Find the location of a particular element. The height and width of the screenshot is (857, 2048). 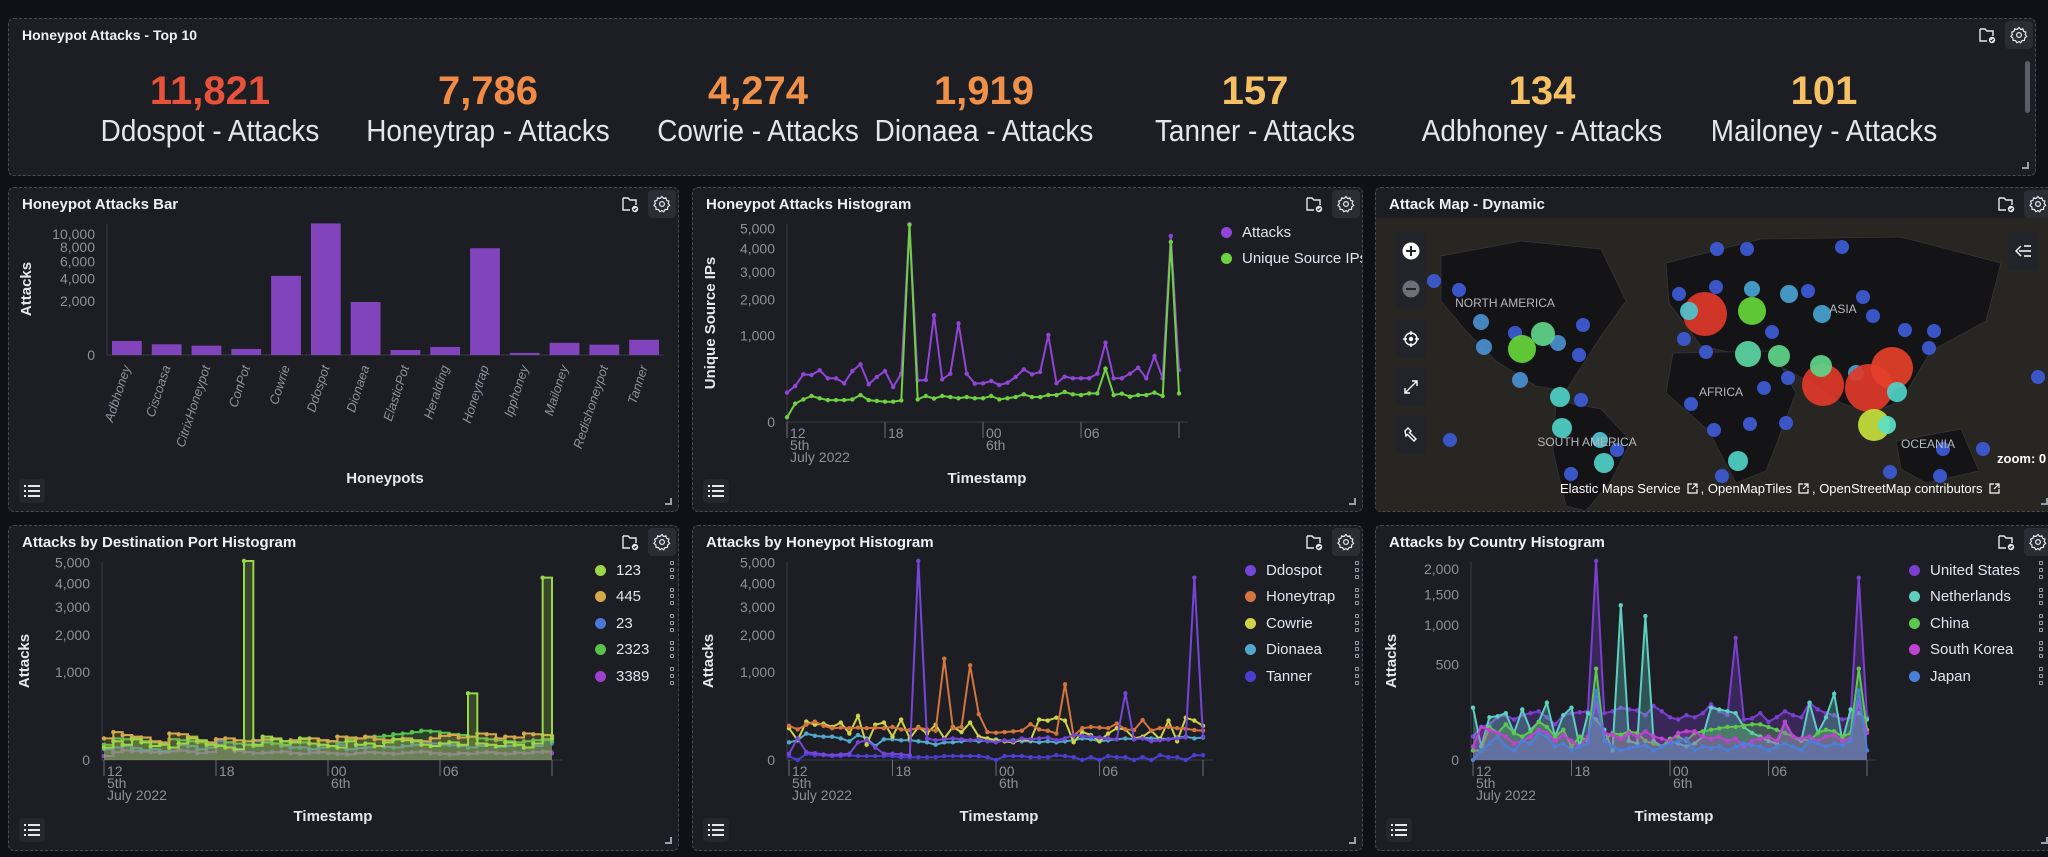

legend-item: Attacks is located at coordinates (1256, 232).